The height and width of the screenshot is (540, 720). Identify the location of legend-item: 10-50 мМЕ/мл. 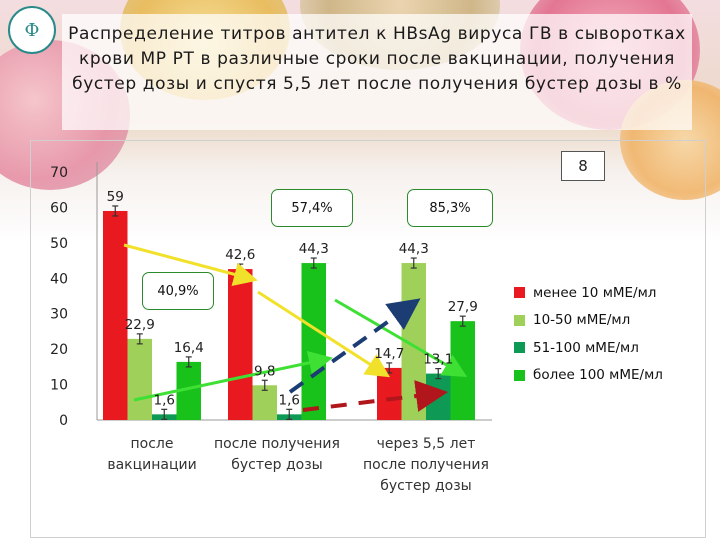
(588, 321).